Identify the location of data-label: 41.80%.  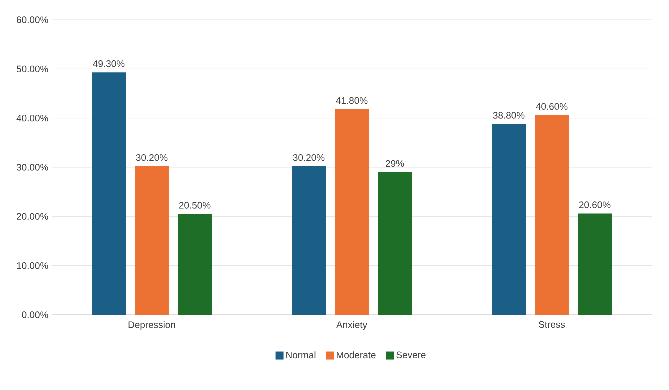
(352, 100).